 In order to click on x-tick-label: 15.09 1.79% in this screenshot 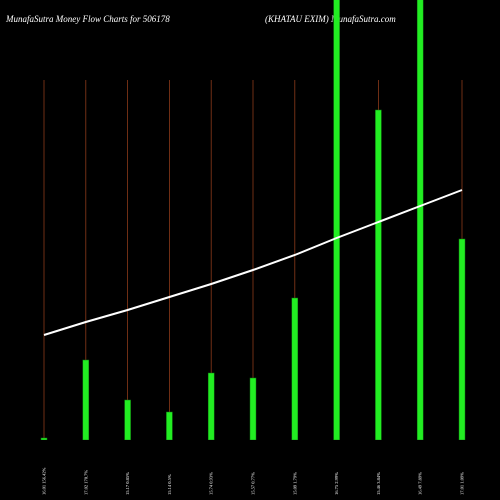, I will do `click(294, 483)`.